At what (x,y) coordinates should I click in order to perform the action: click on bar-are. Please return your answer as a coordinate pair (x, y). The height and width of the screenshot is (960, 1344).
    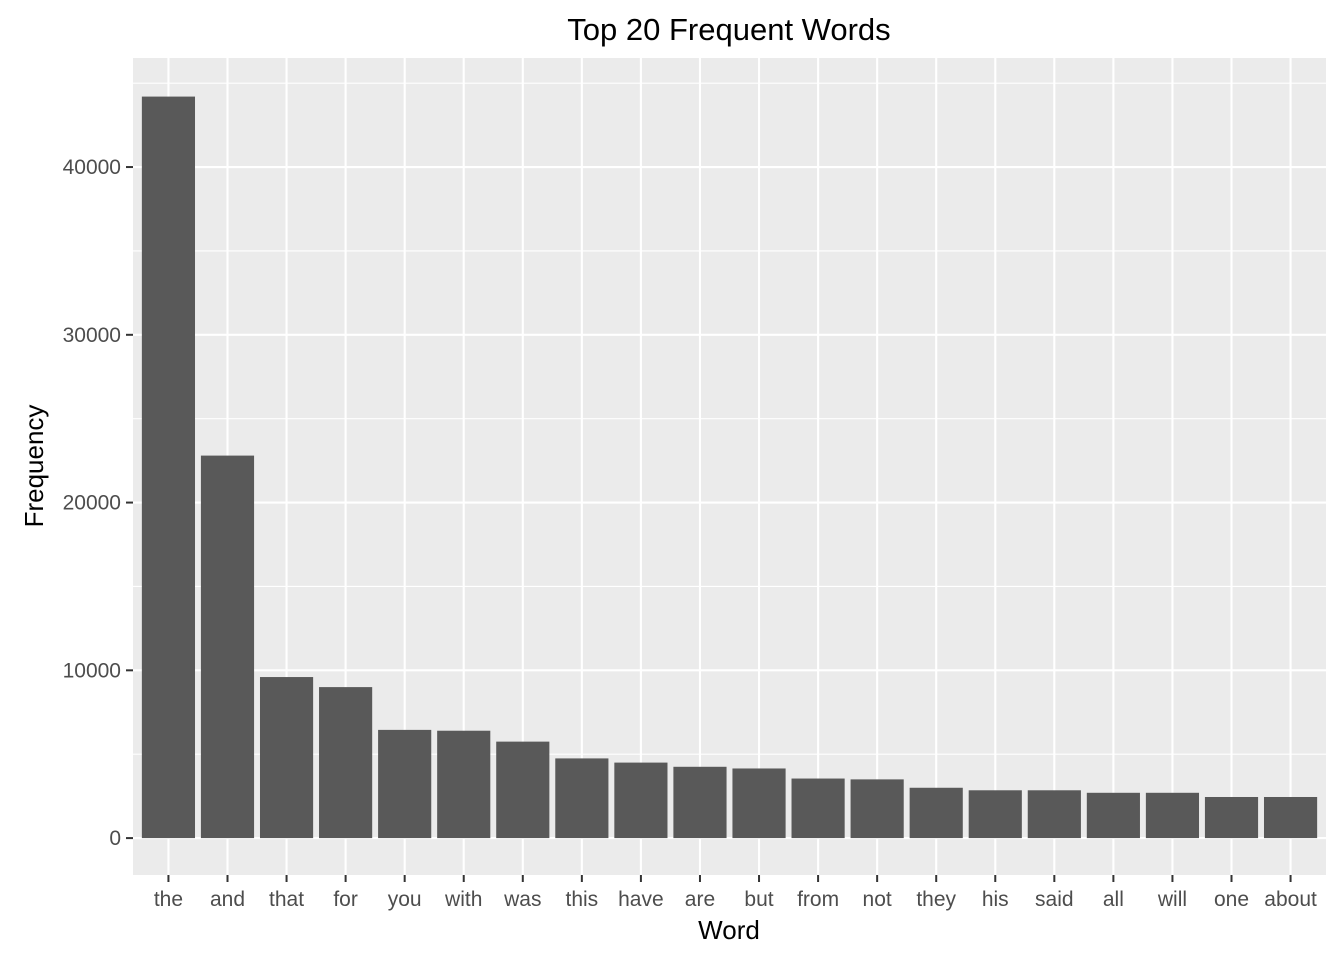
    Looking at the image, I should click on (700, 802).